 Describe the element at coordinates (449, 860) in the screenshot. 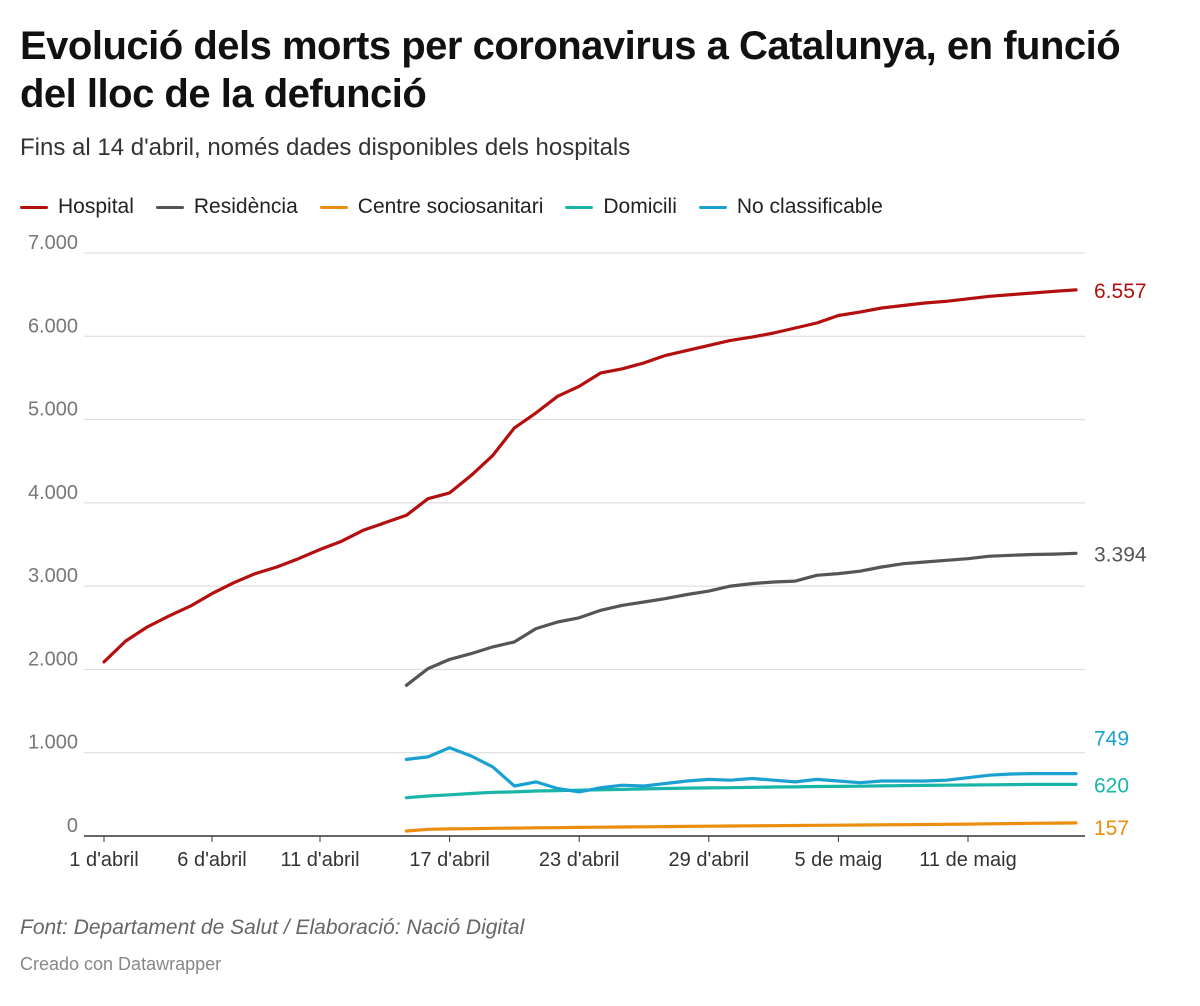

I see `x-tick-label: 17 d'abril` at that location.